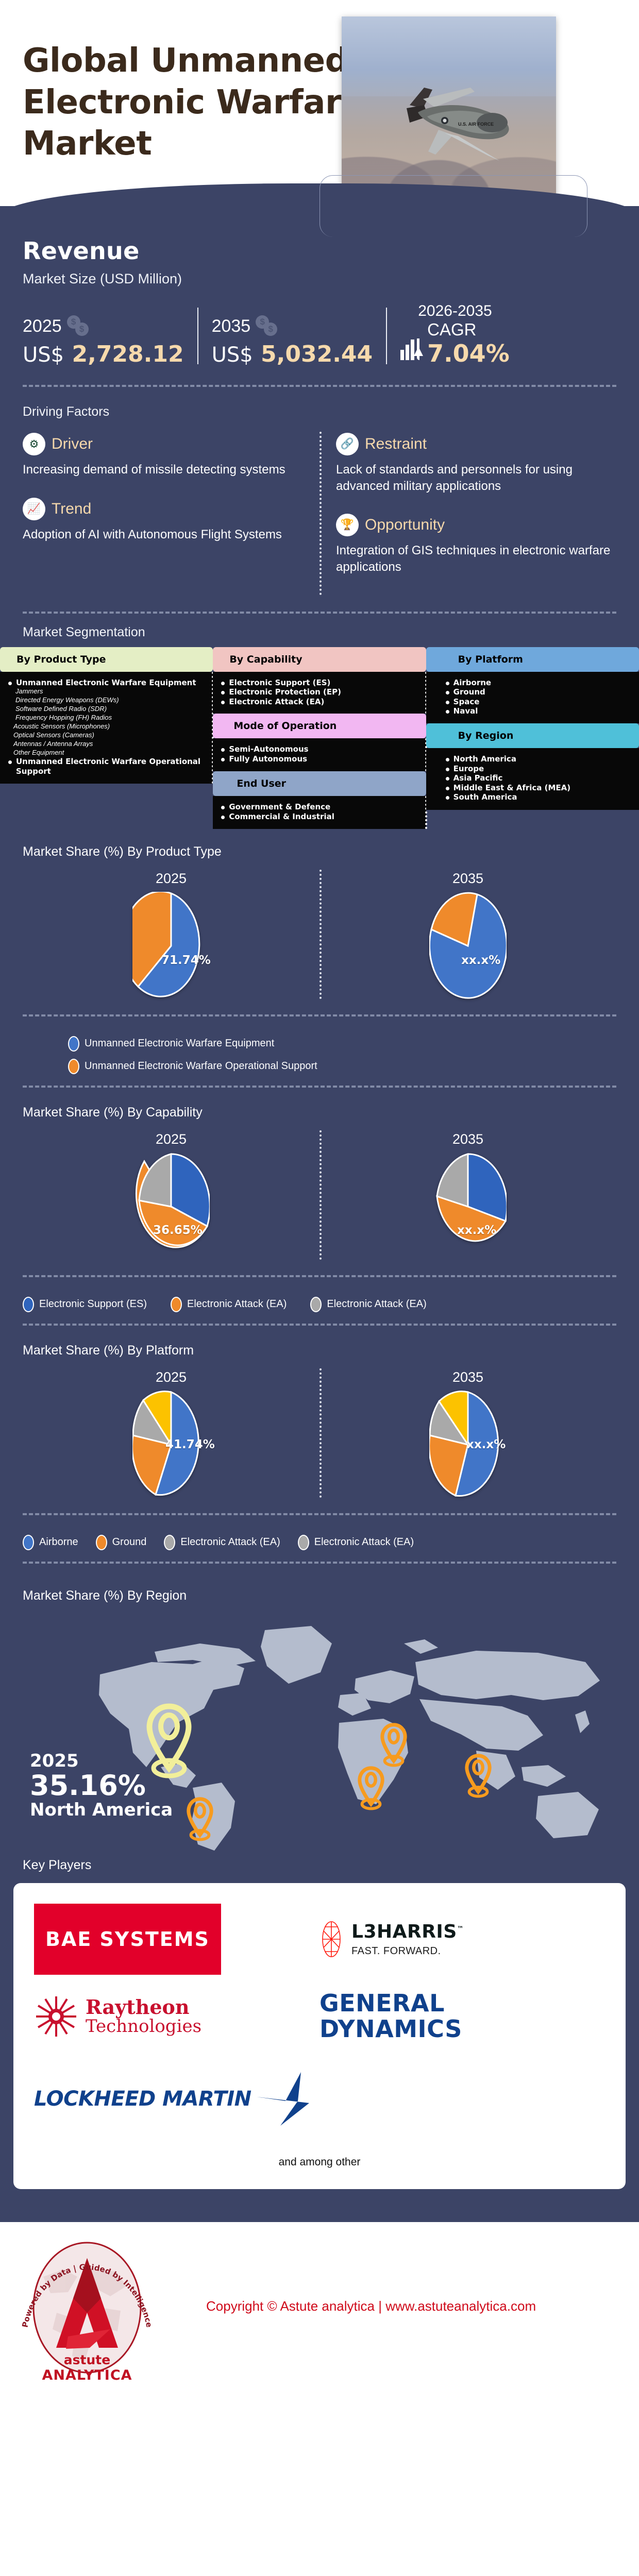 The image size is (639, 2576). I want to click on segment-subitem: Optical Sensors (Cameras), so click(54, 735).